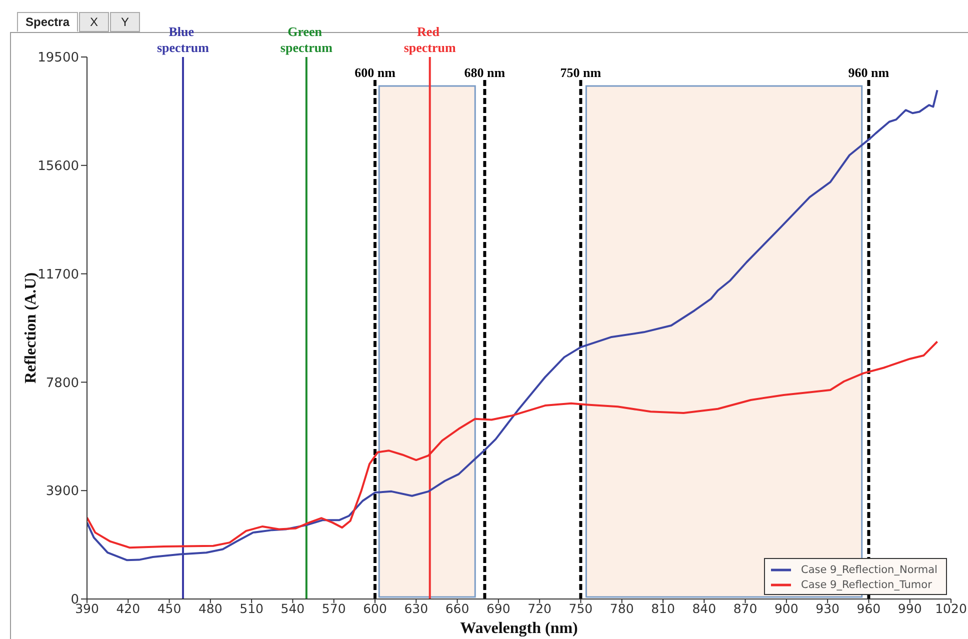  What do you see at coordinates (58, 166) in the screenshot?
I see `y-tick-label: 15600` at bounding box center [58, 166].